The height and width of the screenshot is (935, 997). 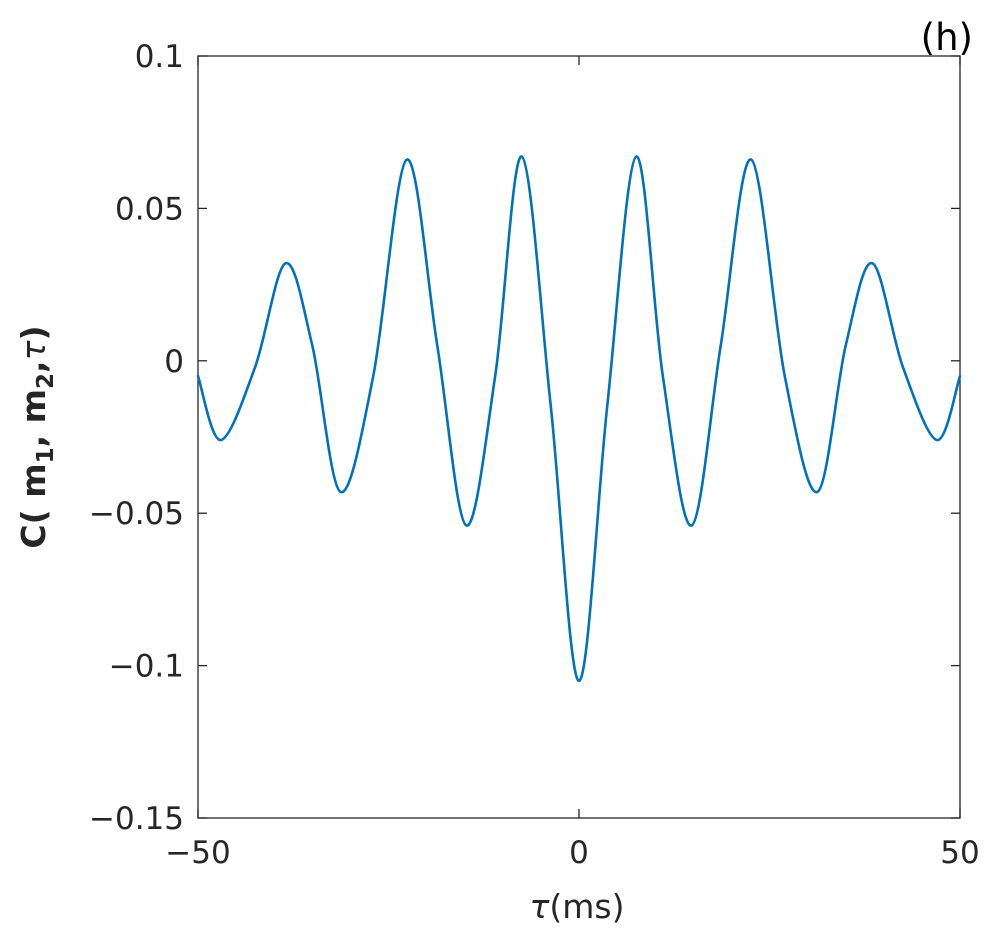 I want to click on y-tick-labels: −0.15 −0.1 −0.05 0 0.05 0.1, so click(x=136, y=438).